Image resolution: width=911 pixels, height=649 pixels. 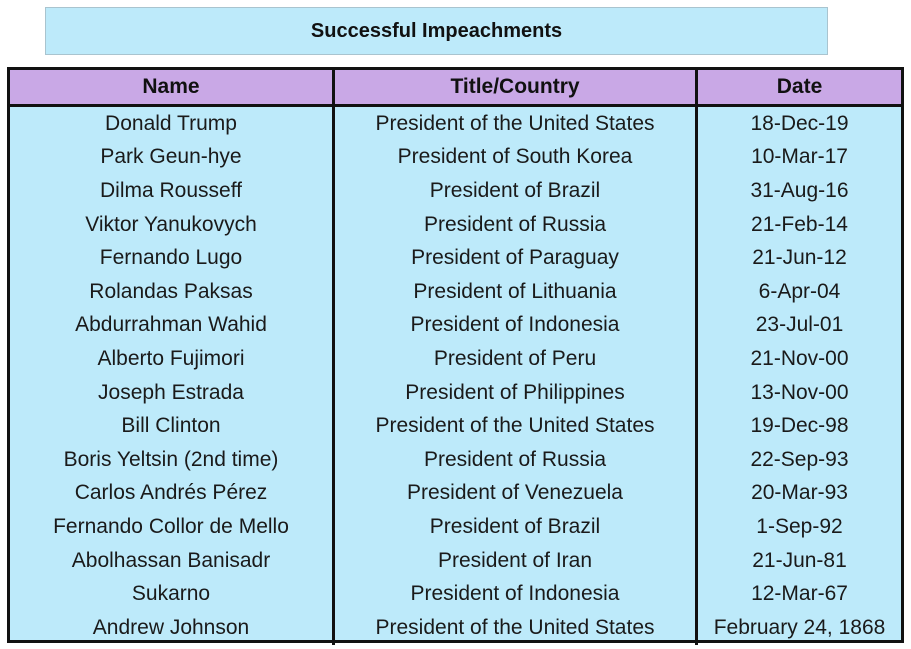 I want to click on header-title-country: Title/Country, so click(x=515, y=88).